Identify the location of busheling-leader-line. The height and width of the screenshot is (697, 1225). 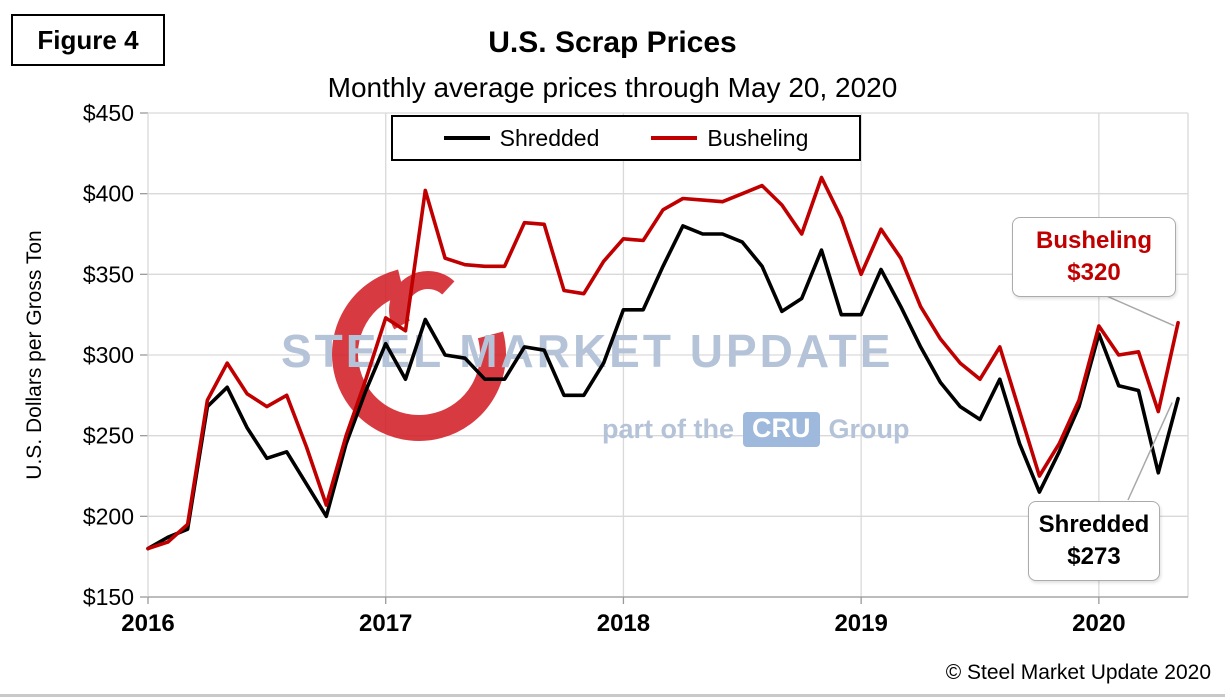
(1138, 310).